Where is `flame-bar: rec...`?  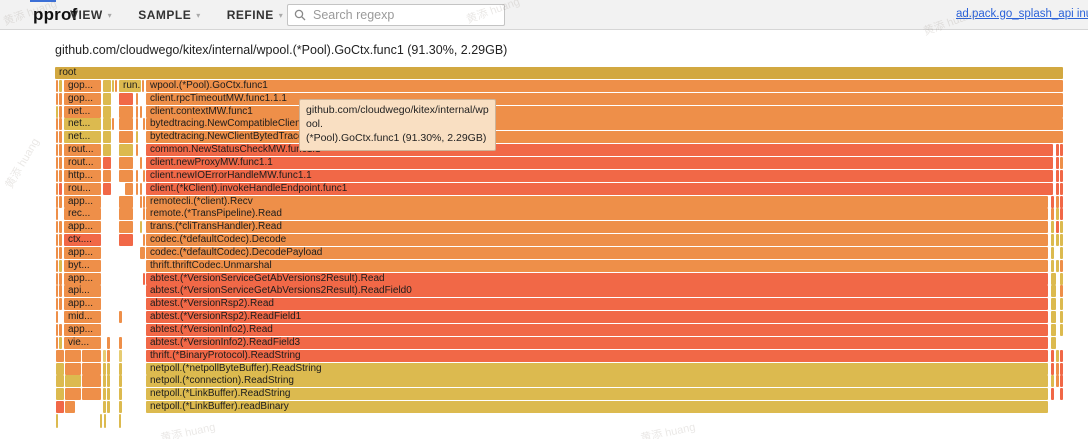
flame-bar: rec... is located at coordinates (82, 214).